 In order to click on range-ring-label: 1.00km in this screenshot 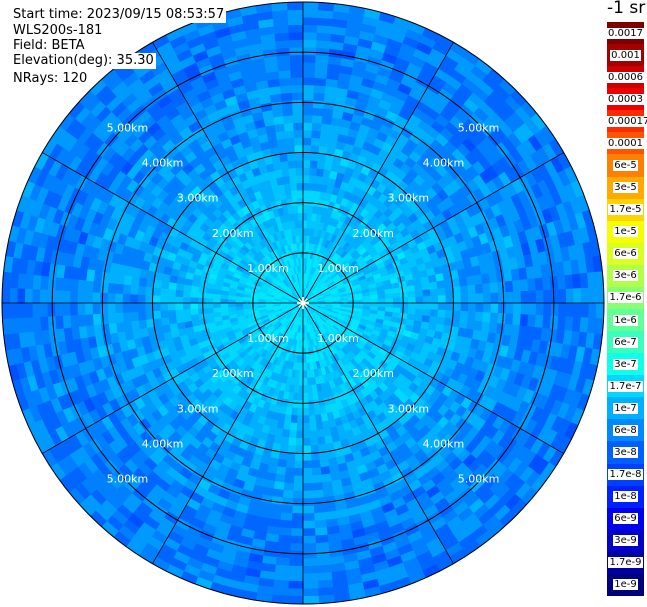, I will do `click(268, 338)`.